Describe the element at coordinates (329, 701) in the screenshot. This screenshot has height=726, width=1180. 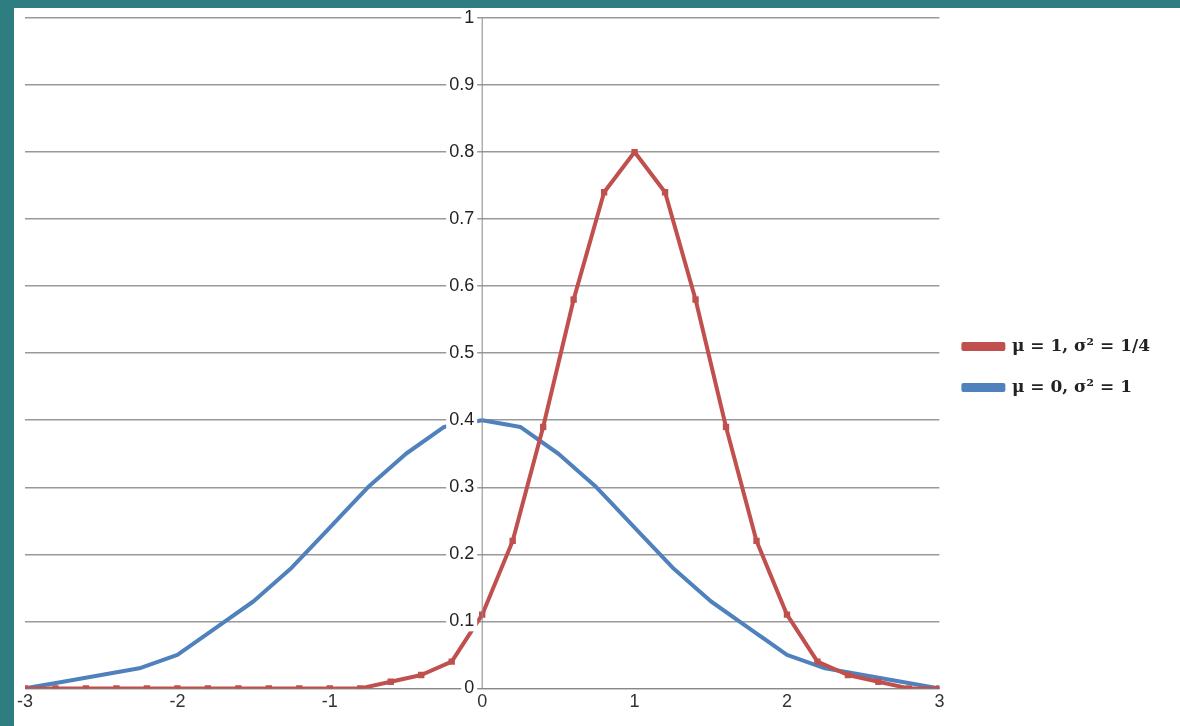
I see `x-tick-label: -1` at that location.